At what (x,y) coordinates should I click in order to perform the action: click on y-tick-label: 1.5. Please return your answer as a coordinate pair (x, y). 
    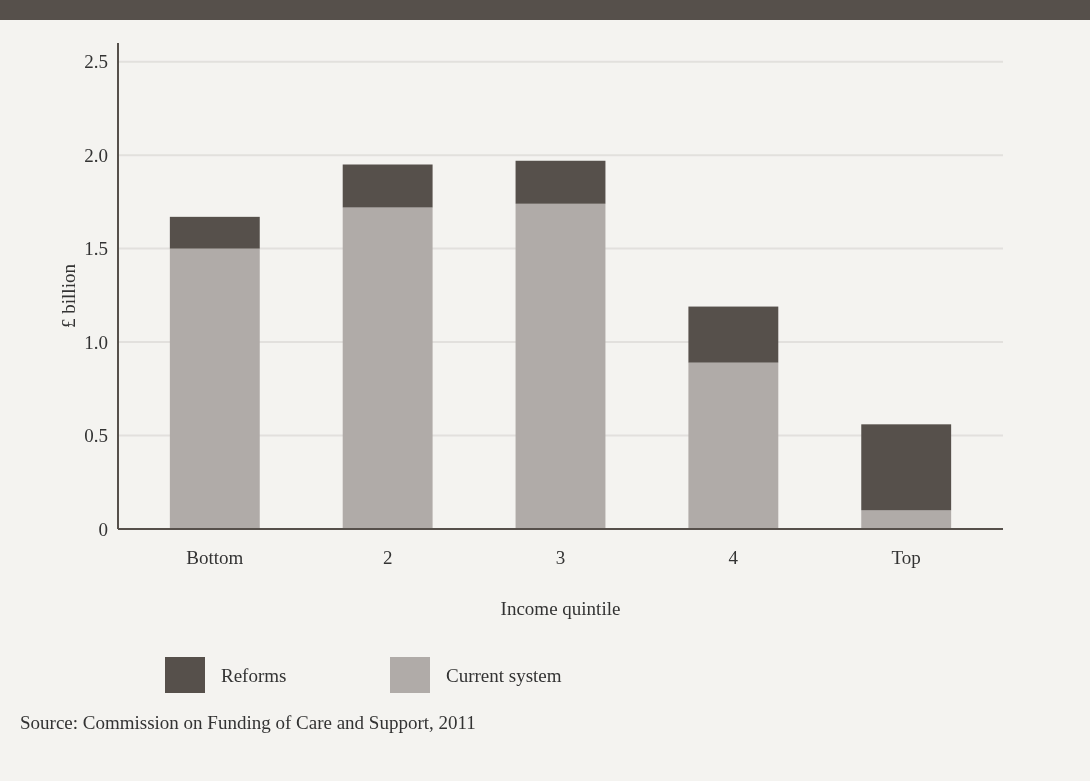
    Looking at the image, I should click on (96, 249).